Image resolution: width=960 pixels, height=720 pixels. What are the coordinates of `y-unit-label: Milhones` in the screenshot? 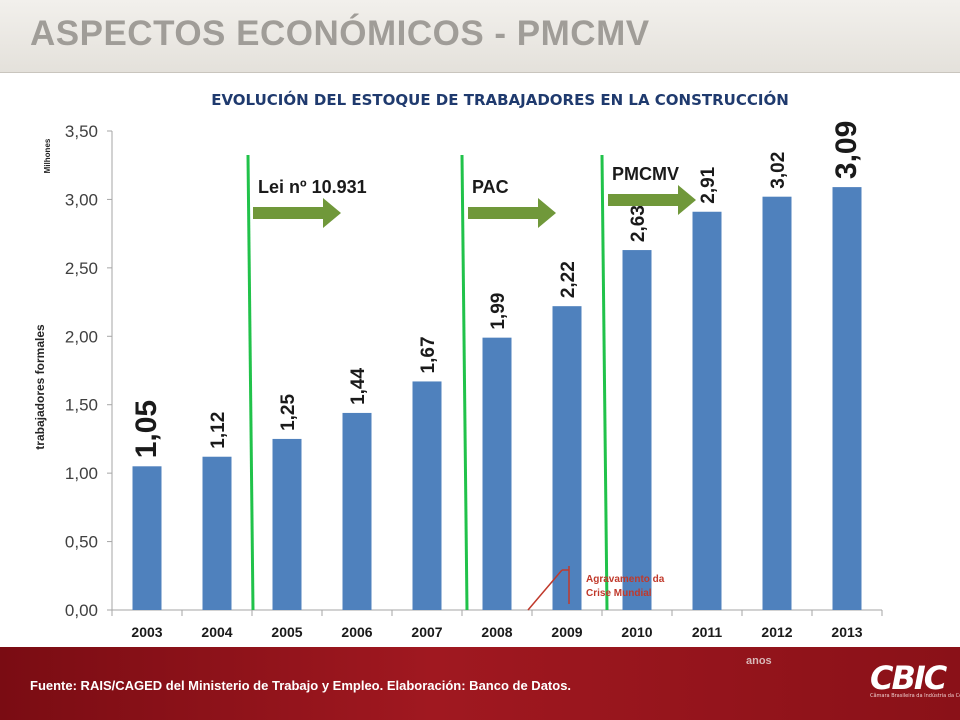 It's located at (47, 155).